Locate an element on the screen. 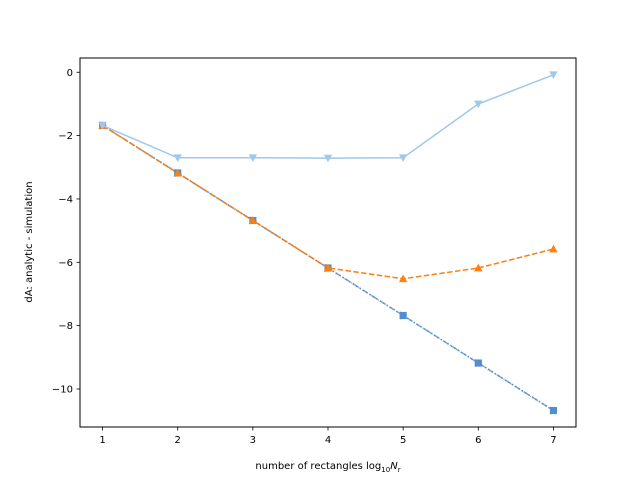 The width and height of the screenshot is (640, 480). x-tick-label: 2 is located at coordinates (178, 440).